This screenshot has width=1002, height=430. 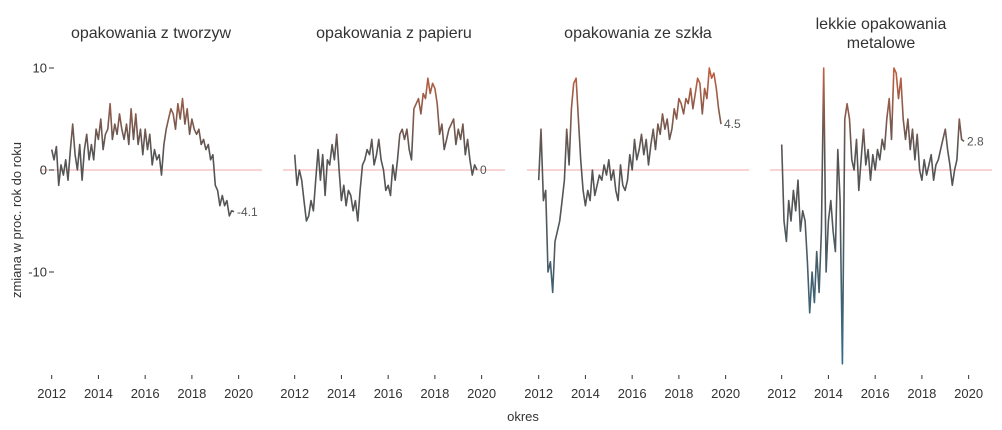 What do you see at coordinates (523, 416) in the screenshot?
I see `x-axis-title: okres` at bounding box center [523, 416].